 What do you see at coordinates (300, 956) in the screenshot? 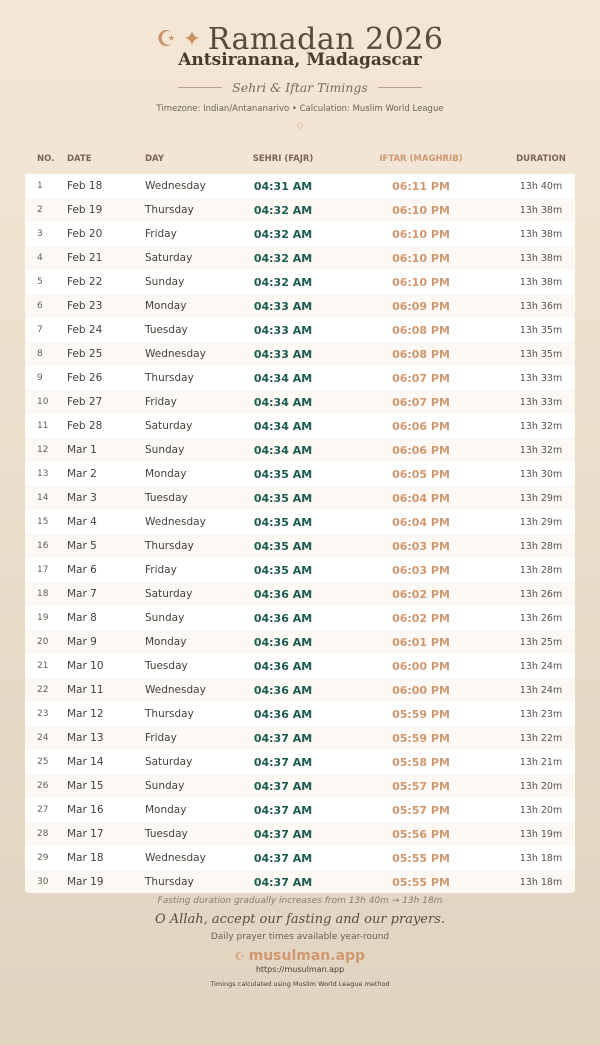
I see `brand: ☪ musulman.app` at bounding box center [300, 956].